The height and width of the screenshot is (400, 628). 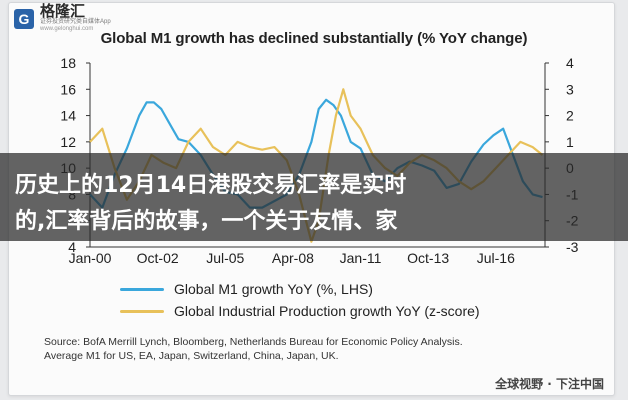 What do you see at coordinates (72, 247) in the screenshot?
I see `y-left-tick-label: 4` at bounding box center [72, 247].